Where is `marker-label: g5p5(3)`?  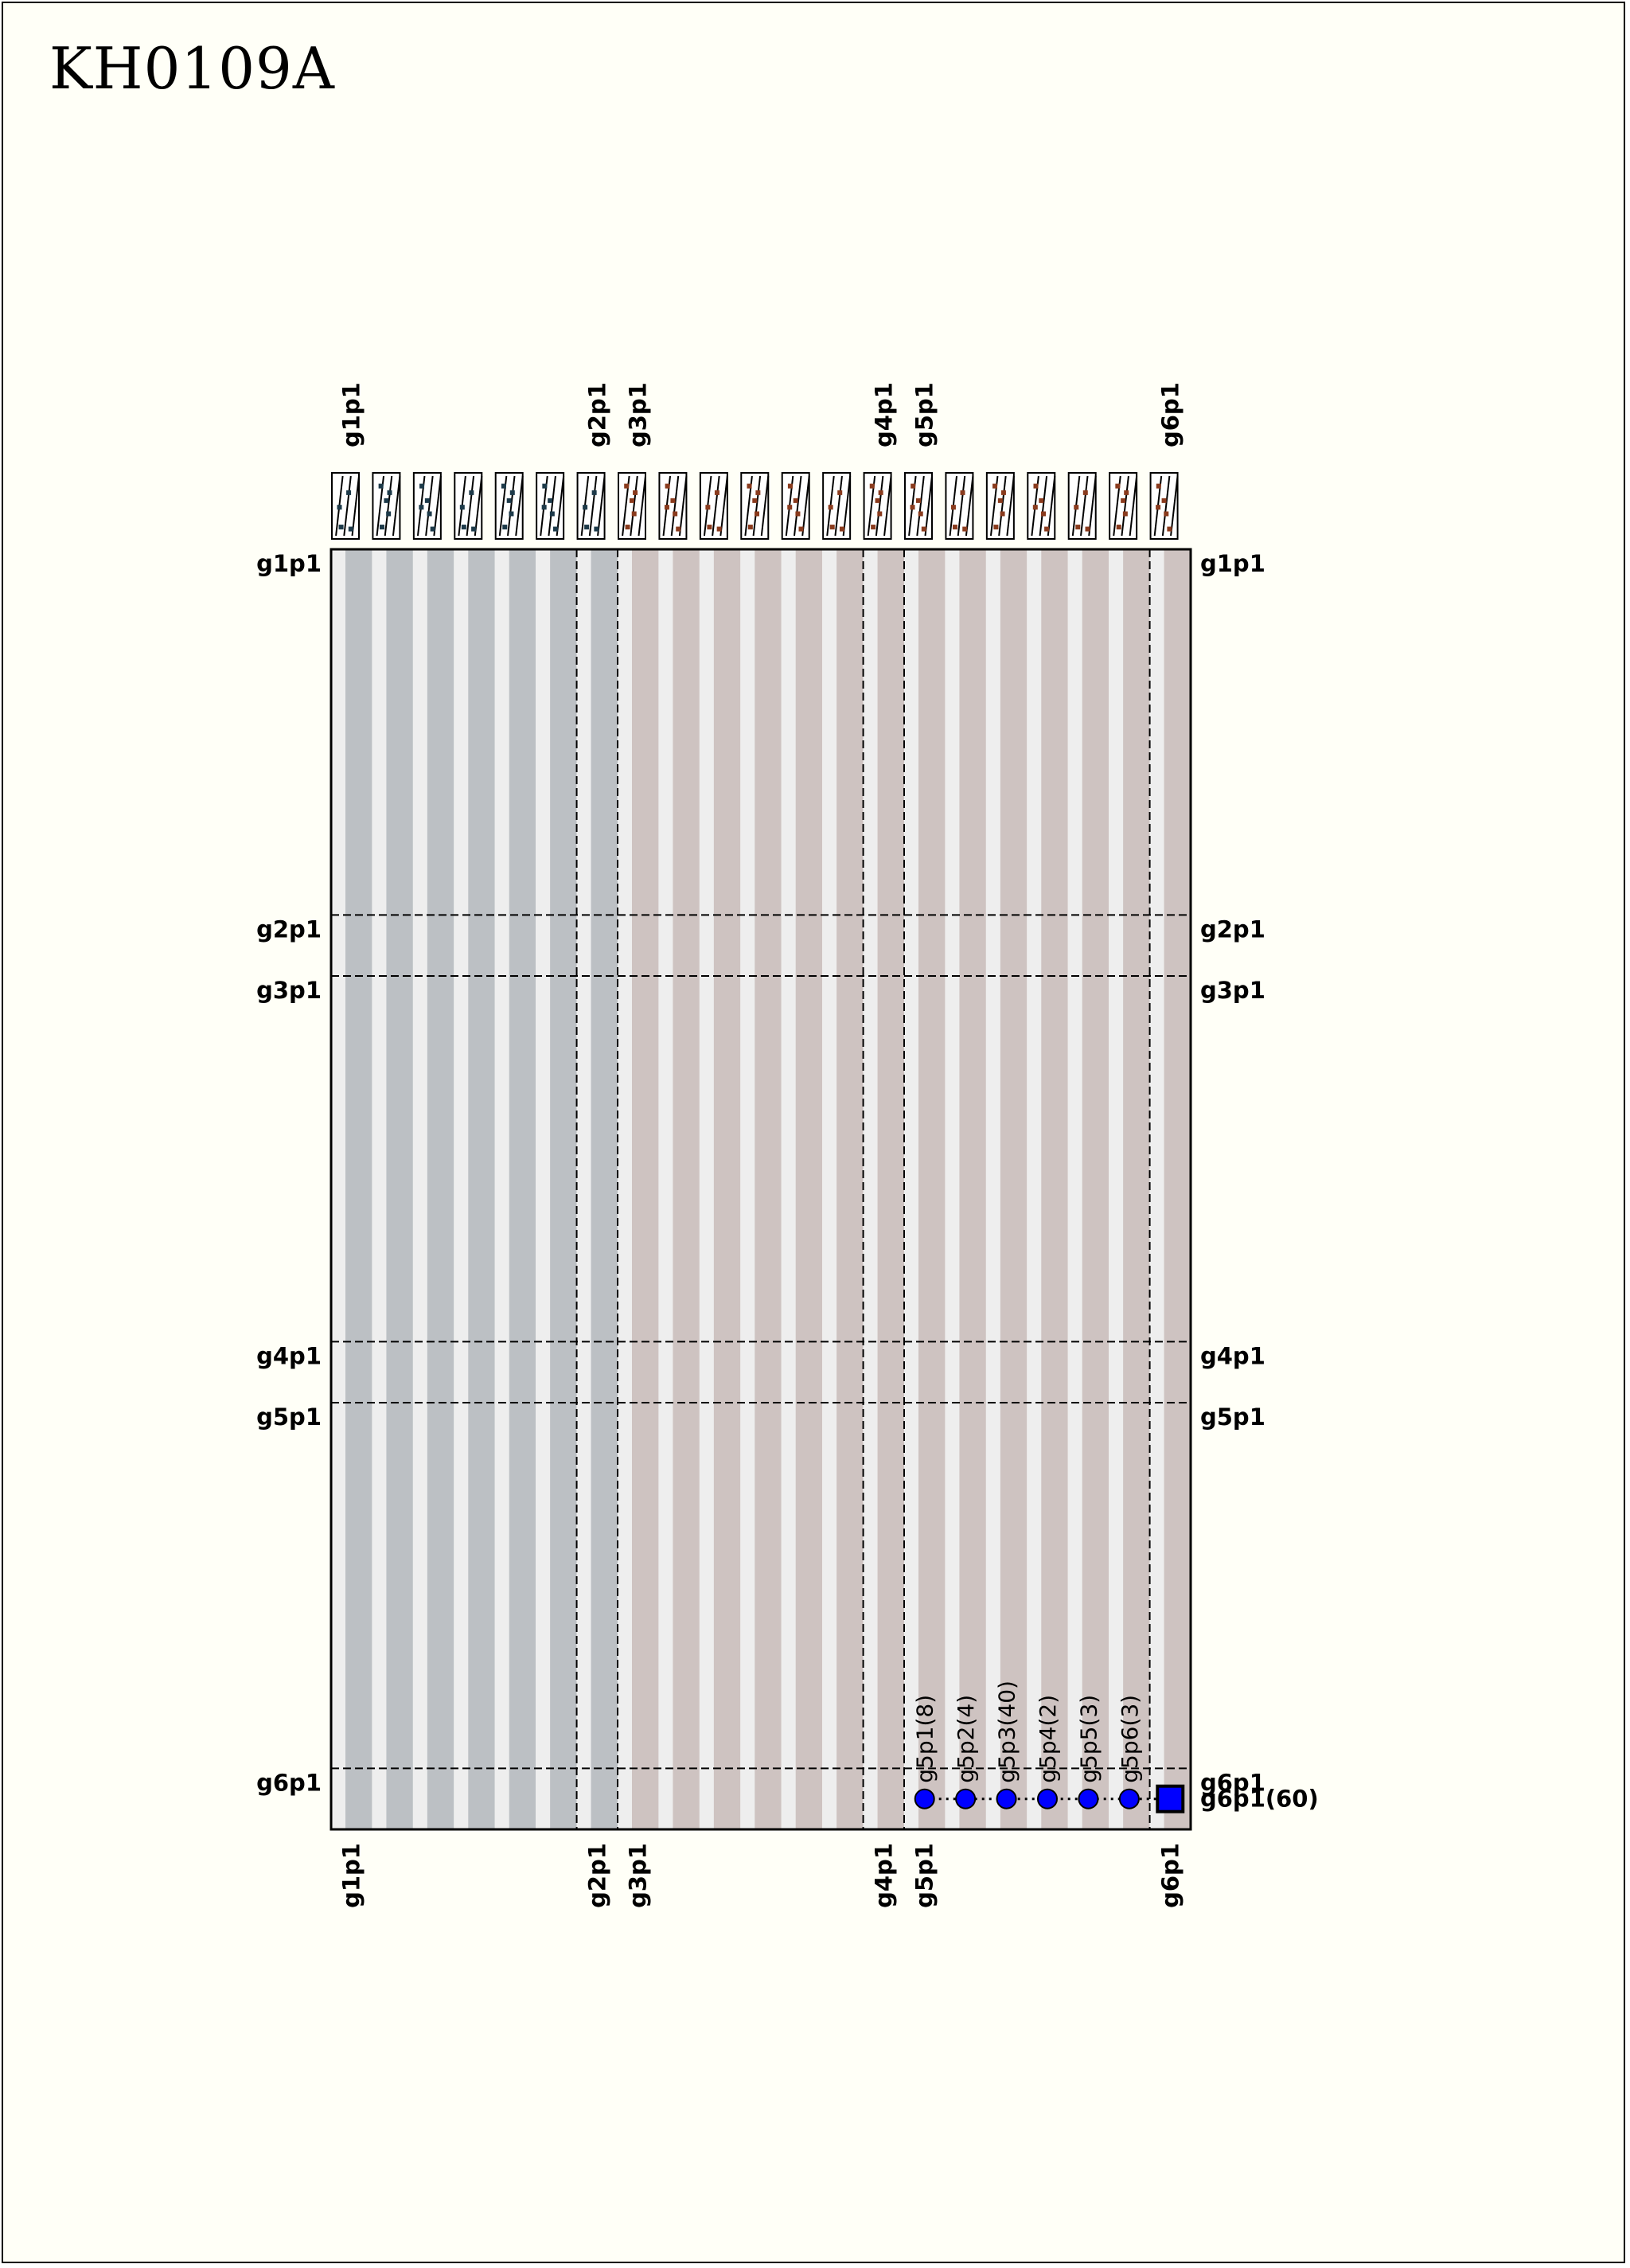 marker-label: g5p5(3) is located at coordinates (1088, 1739).